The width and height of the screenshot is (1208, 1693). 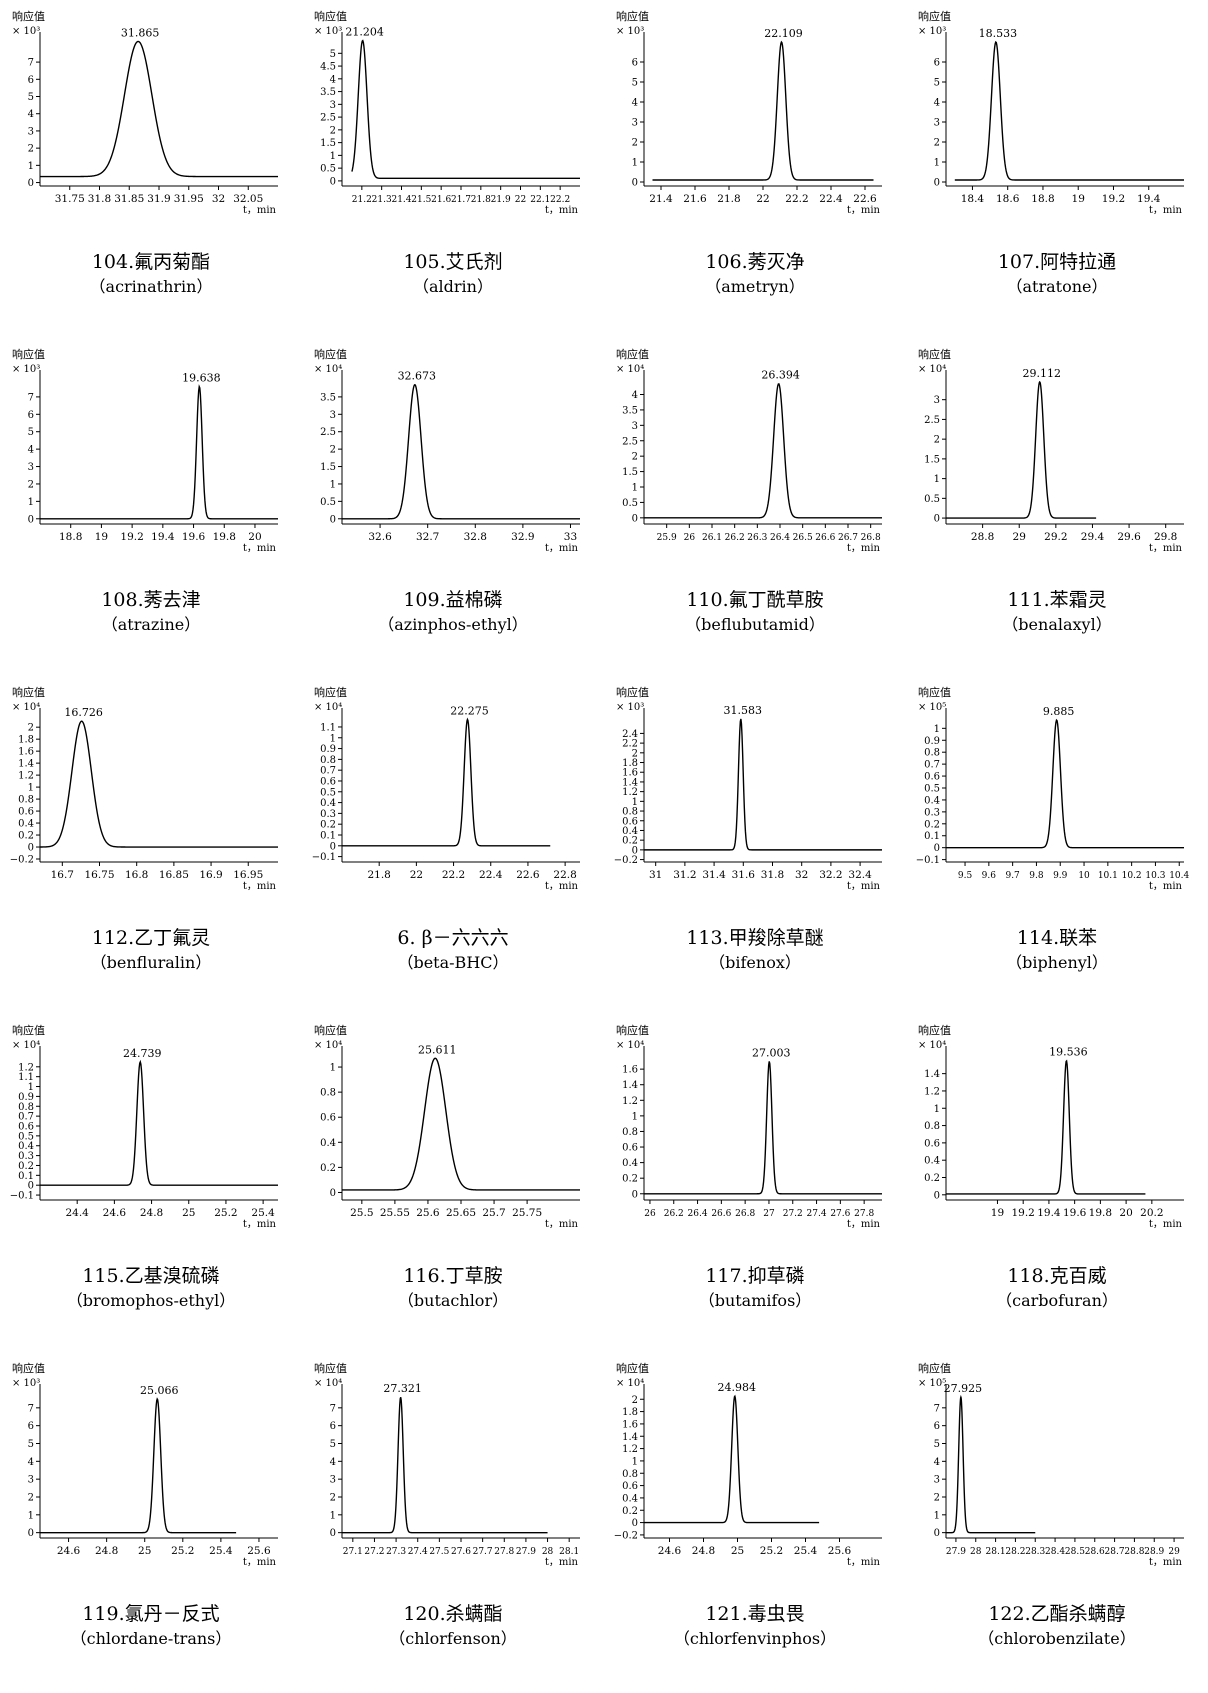 I want to click on x-tick-label: 28.6, so click(x=1095, y=1552).